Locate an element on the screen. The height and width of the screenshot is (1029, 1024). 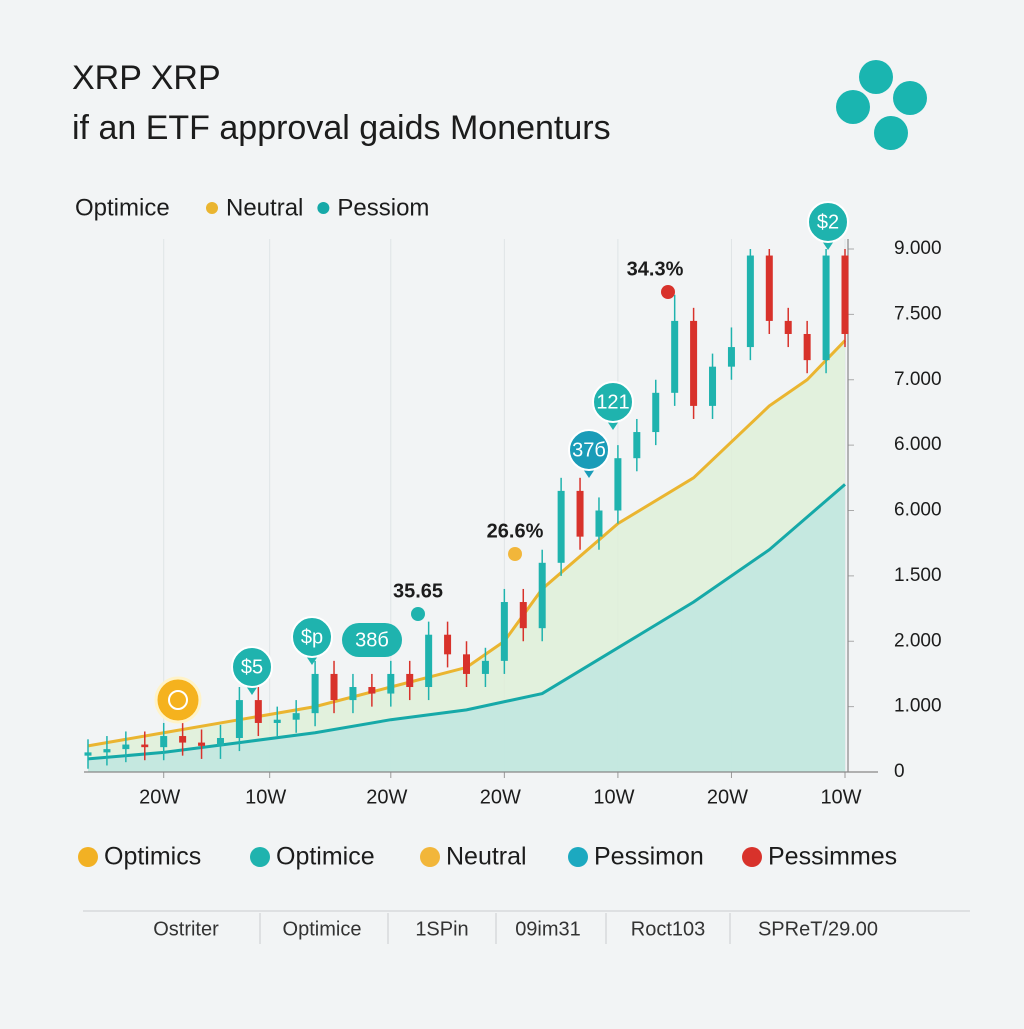
legend-label: Pessiom is located at coordinates (383, 207).